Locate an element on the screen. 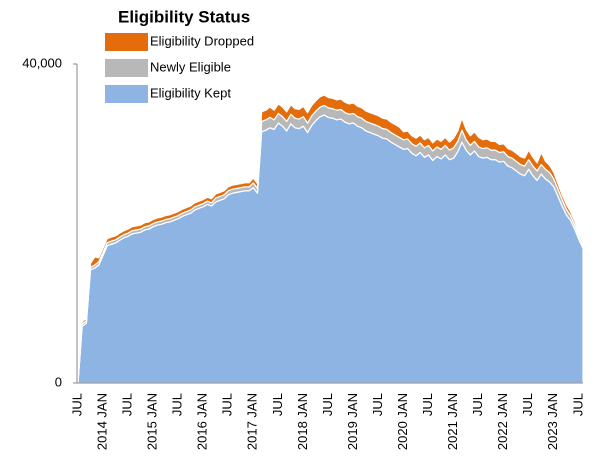 This screenshot has height=472, width=592. x-tick-label: 2020 JAN is located at coordinates (402, 421).